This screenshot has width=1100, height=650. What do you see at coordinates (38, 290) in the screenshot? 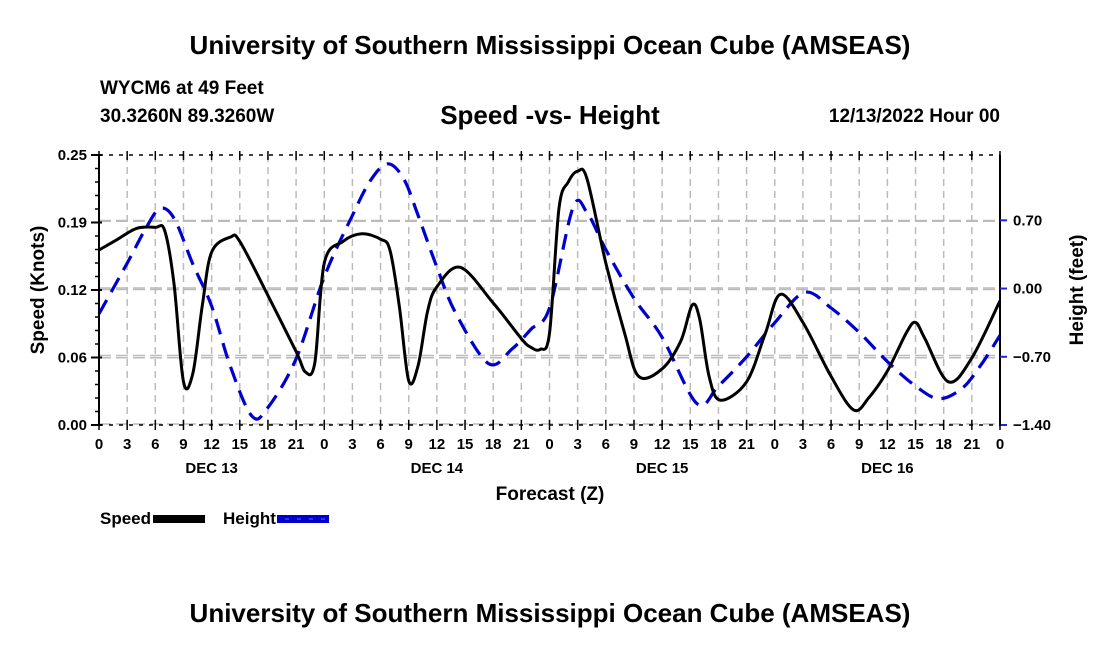
I see `y-axis-label: Speed (Knots)` at bounding box center [38, 290].